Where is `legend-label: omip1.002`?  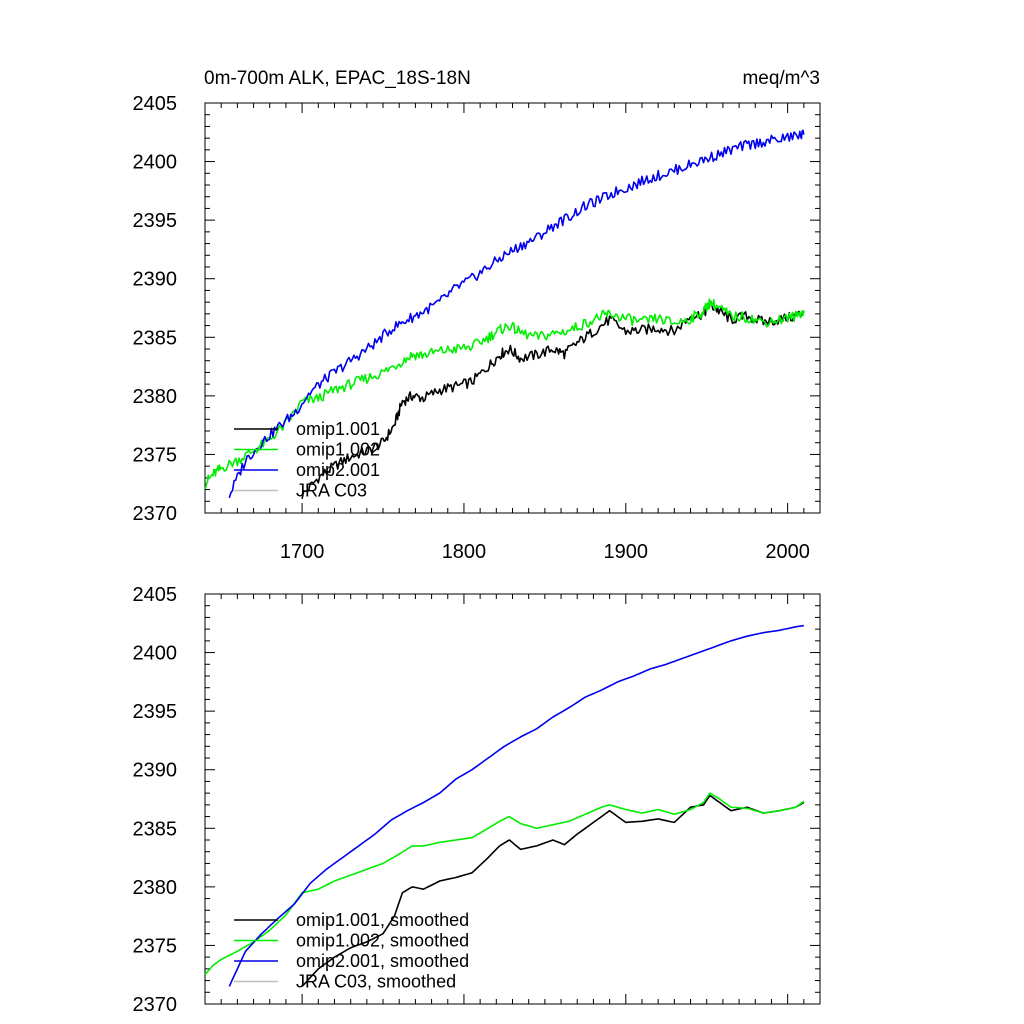
legend-label: omip1.002 is located at coordinates (338, 450).